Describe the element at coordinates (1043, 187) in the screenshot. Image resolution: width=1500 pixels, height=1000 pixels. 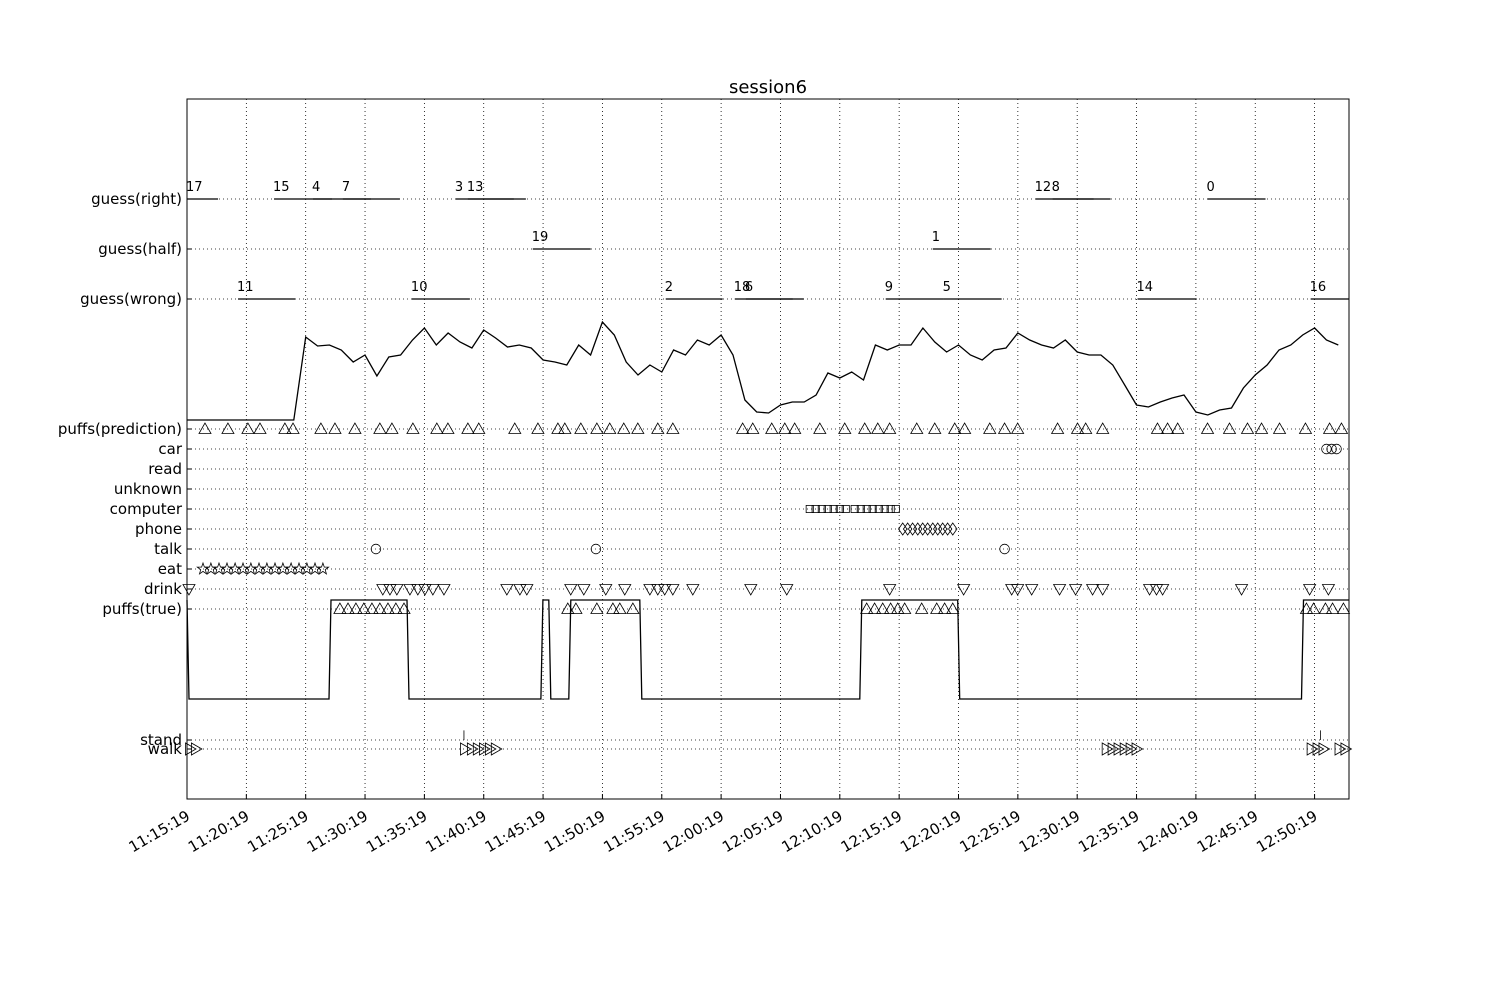
I see `guess-label: 12` at that location.